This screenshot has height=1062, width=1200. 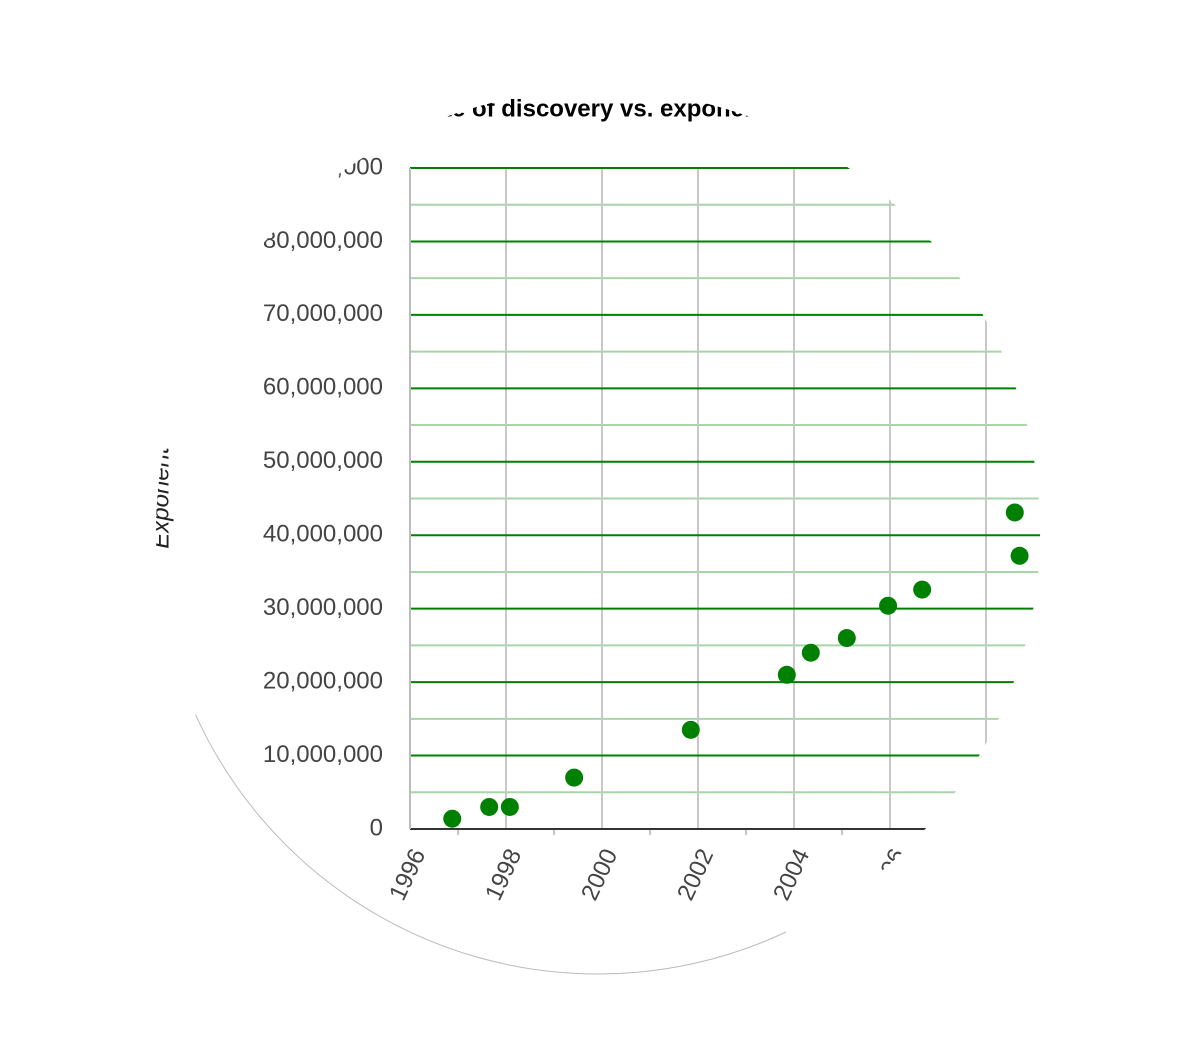 What do you see at coordinates (589, 108) in the screenshot?
I see `chart-title: Date of discovery vs. exponent` at bounding box center [589, 108].